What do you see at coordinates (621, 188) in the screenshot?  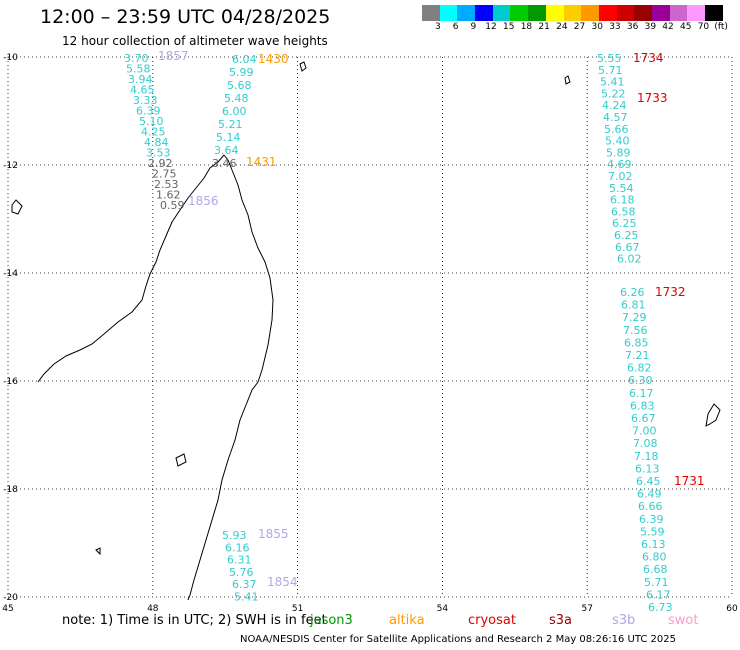 I see `wave-height-value: 5.54` at bounding box center [621, 188].